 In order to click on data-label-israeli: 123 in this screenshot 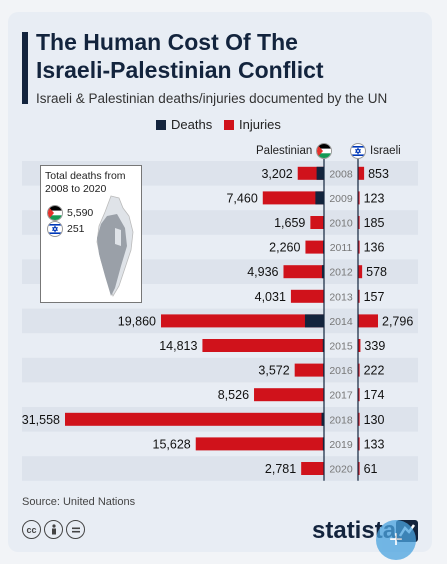, I will do `click(374, 198)`.